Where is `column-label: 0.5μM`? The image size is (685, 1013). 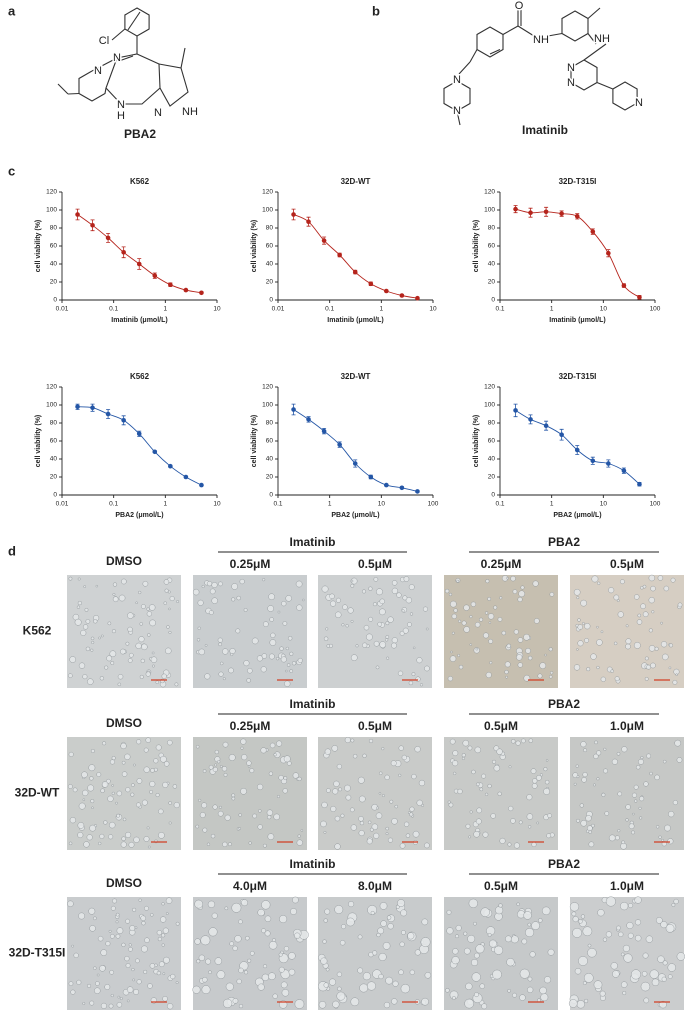 column-label: 0.5μM is located at coordinates (501, 726).